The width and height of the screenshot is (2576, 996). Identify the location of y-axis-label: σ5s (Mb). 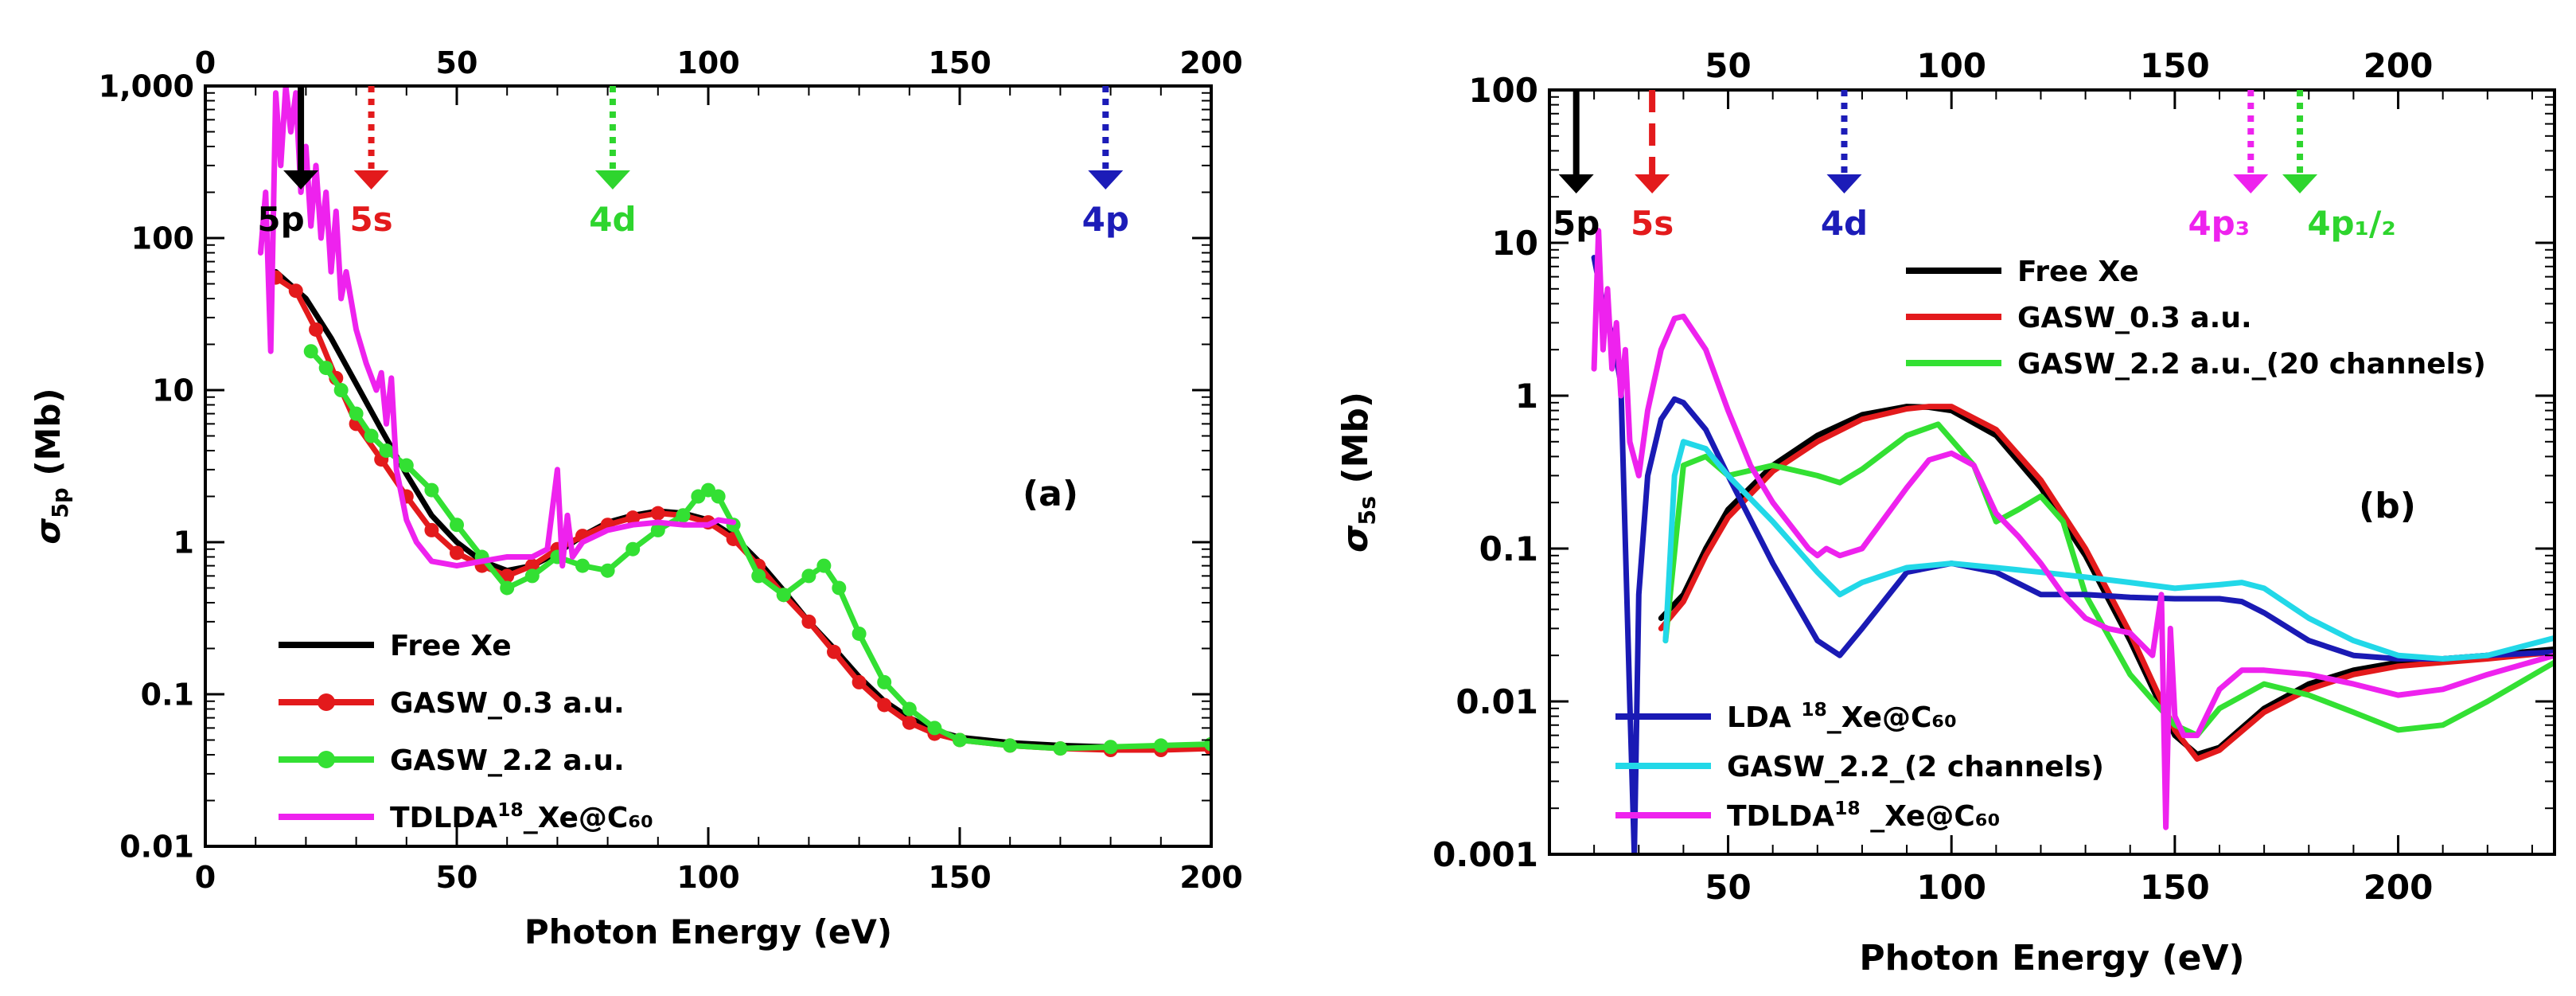
(1358, 473).